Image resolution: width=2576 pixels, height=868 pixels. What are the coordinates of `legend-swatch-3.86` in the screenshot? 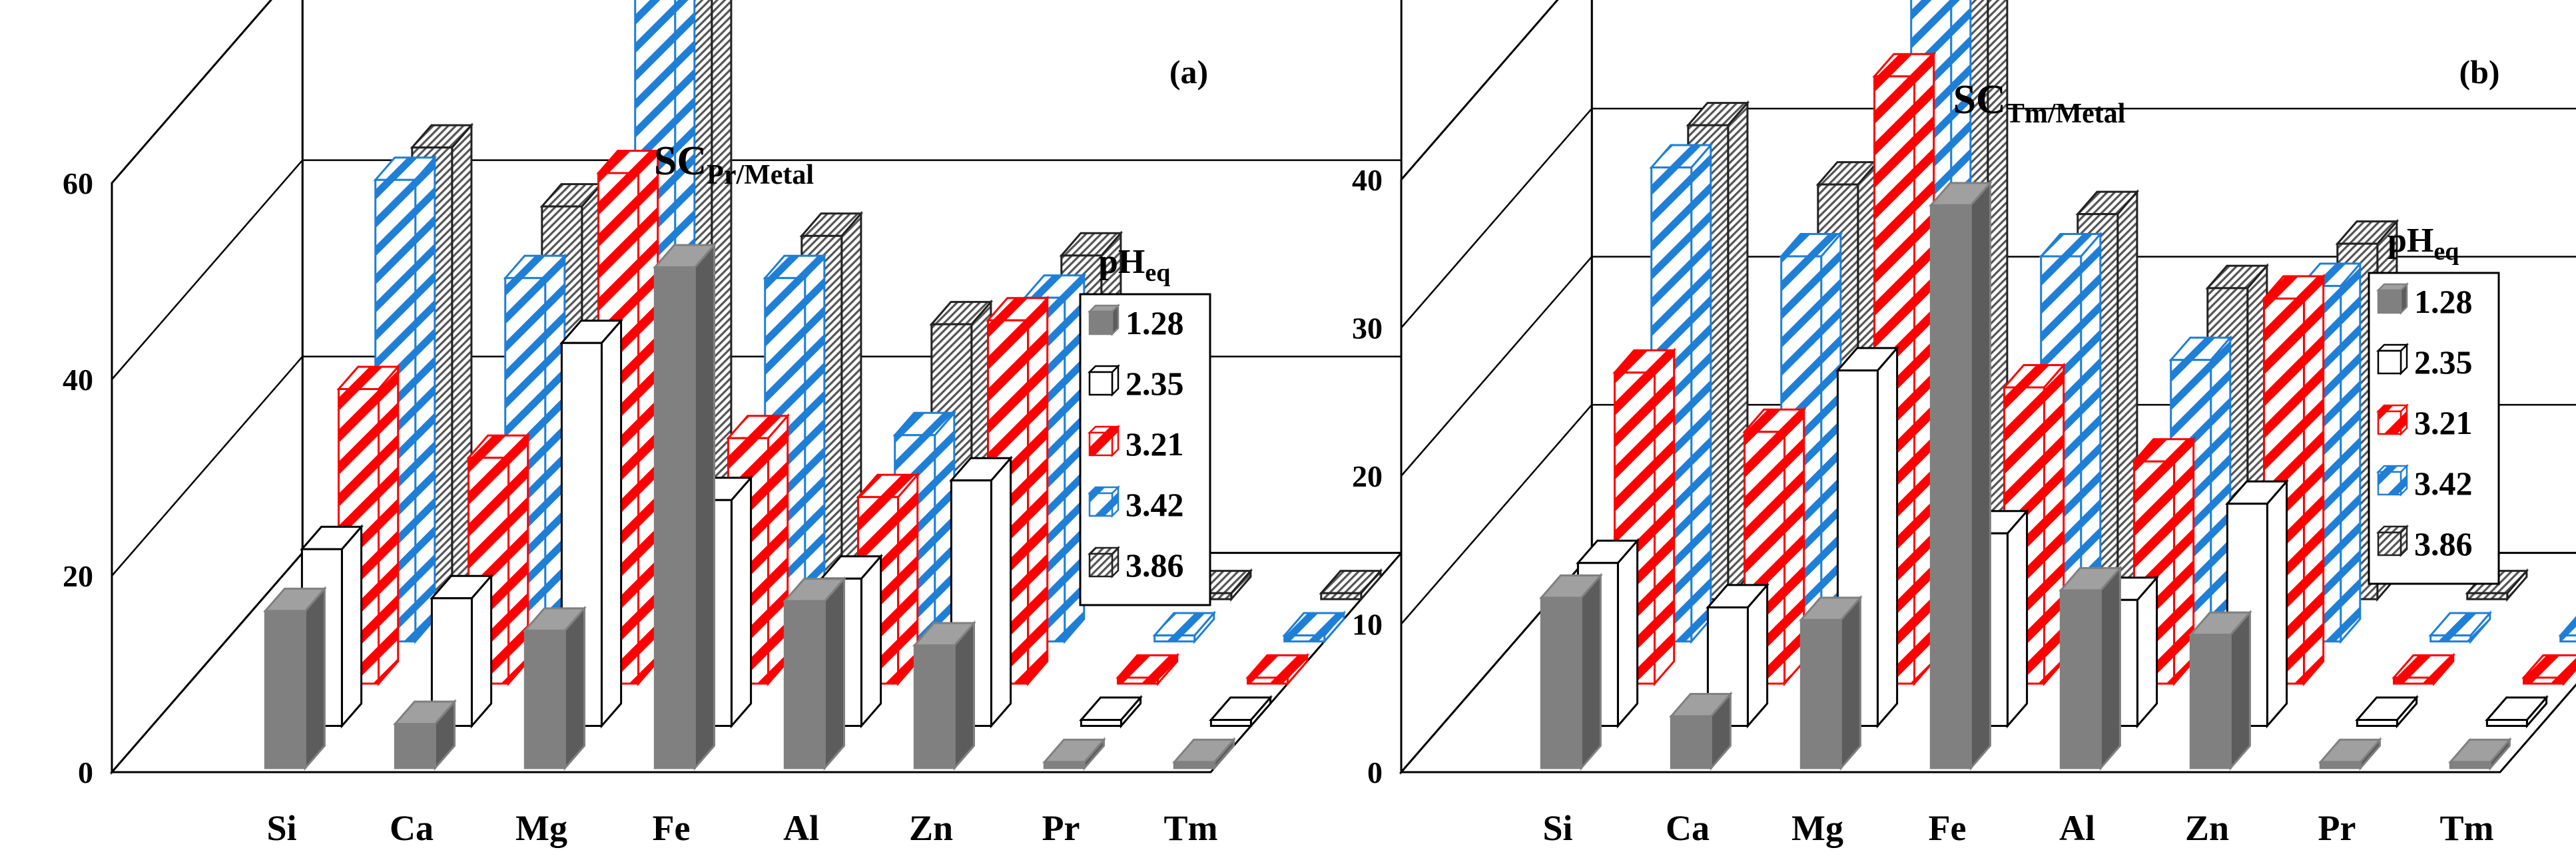 It's located at (1104, 562).